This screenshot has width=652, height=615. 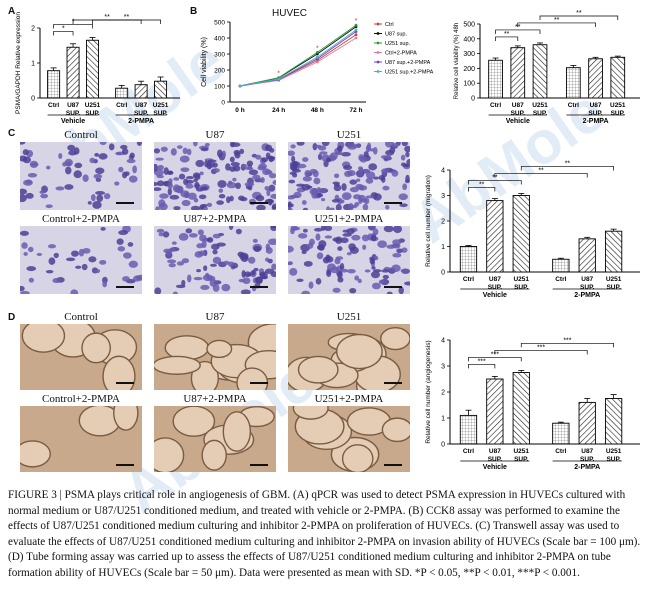 What do you see at coordinates (408, 63) in the screenshot?
I see `legend-label: U87 sup.+2-PMPA` at bounding box center [408, 63].